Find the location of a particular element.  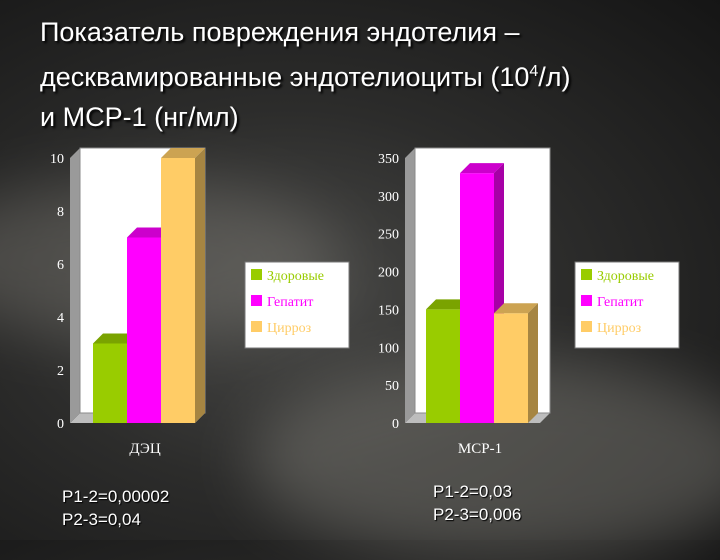

p-values-left: Р1-2=0,00002 Р2-3=0,04 is located at coordinates (115, 508).